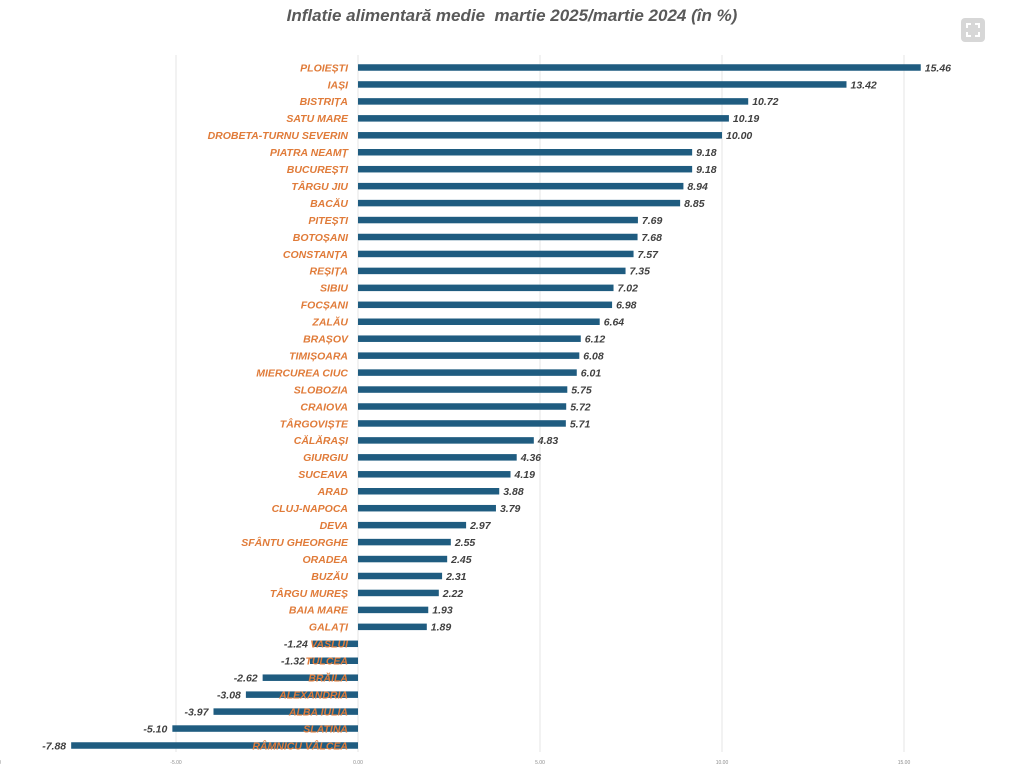  What do you see at coordinates (694, 204) in the screenshot?
I see `value-label: 8.85` at bounding box center [694, 204].